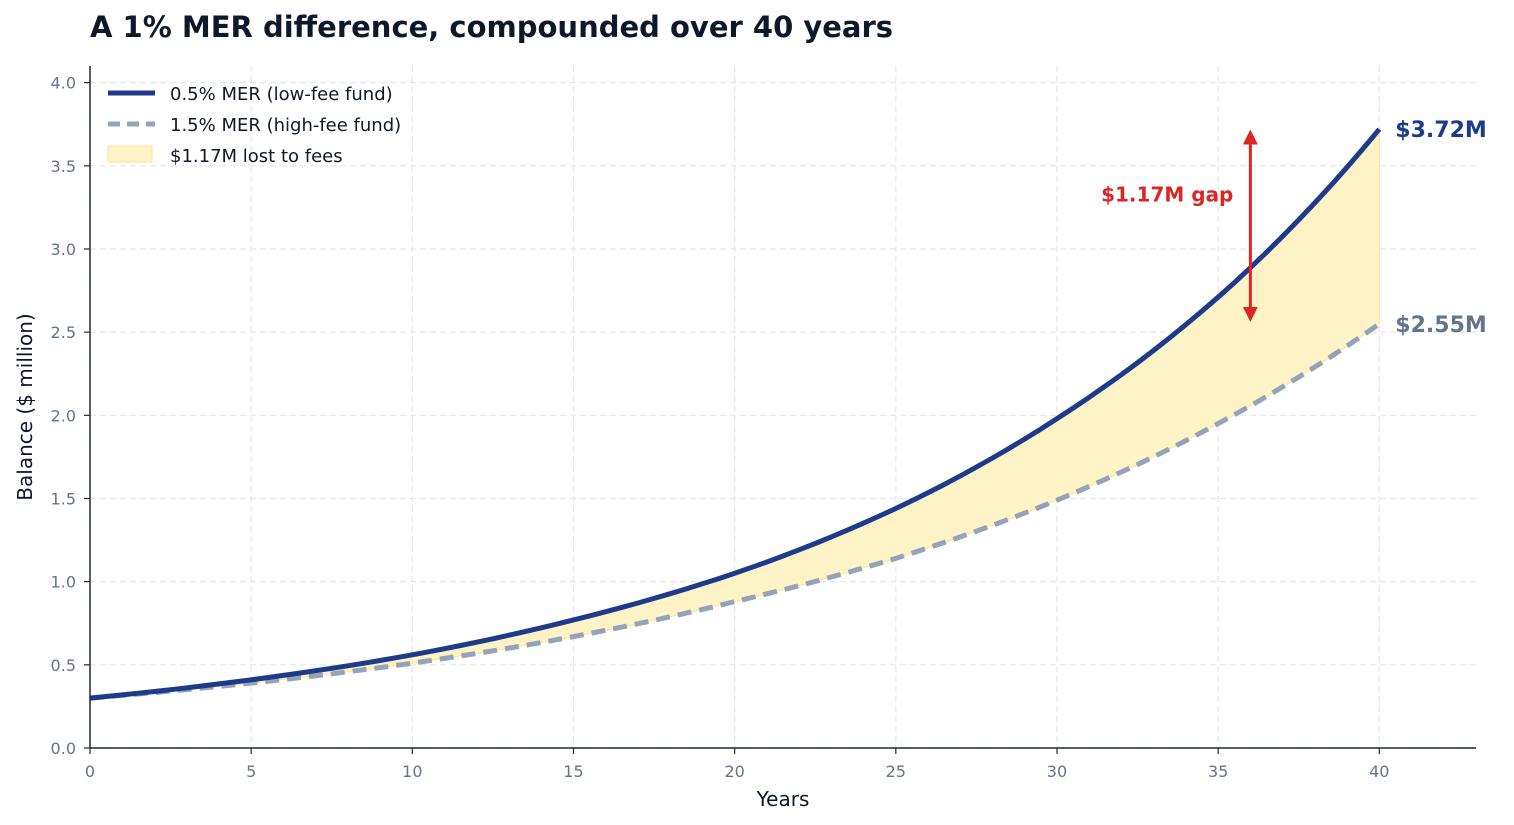 The image size is (1514, 825). I want to click on y-tick-label: 0.0, so click(63, 748).